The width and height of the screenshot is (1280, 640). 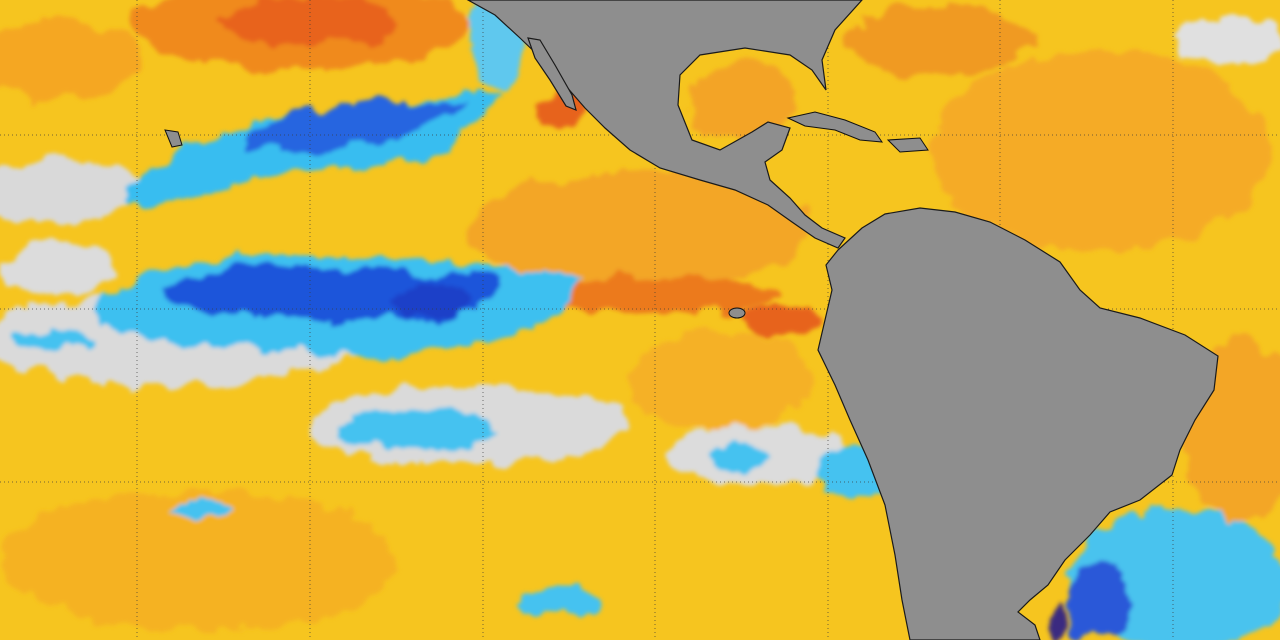 I want to click on cuba, so click(x=835, y=127).